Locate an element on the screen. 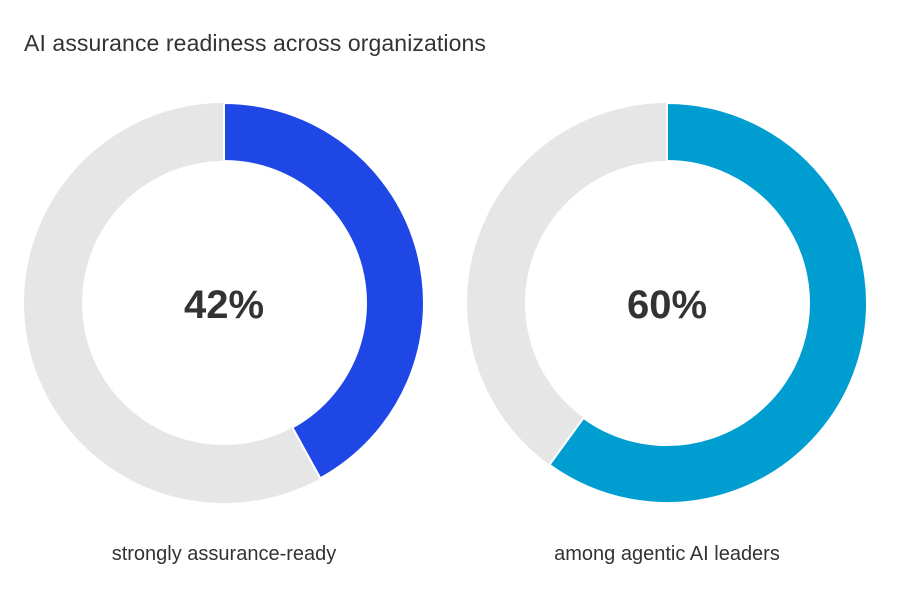  donut-caption-2: among agentic AI leaders is located at coordinates (667, 554).